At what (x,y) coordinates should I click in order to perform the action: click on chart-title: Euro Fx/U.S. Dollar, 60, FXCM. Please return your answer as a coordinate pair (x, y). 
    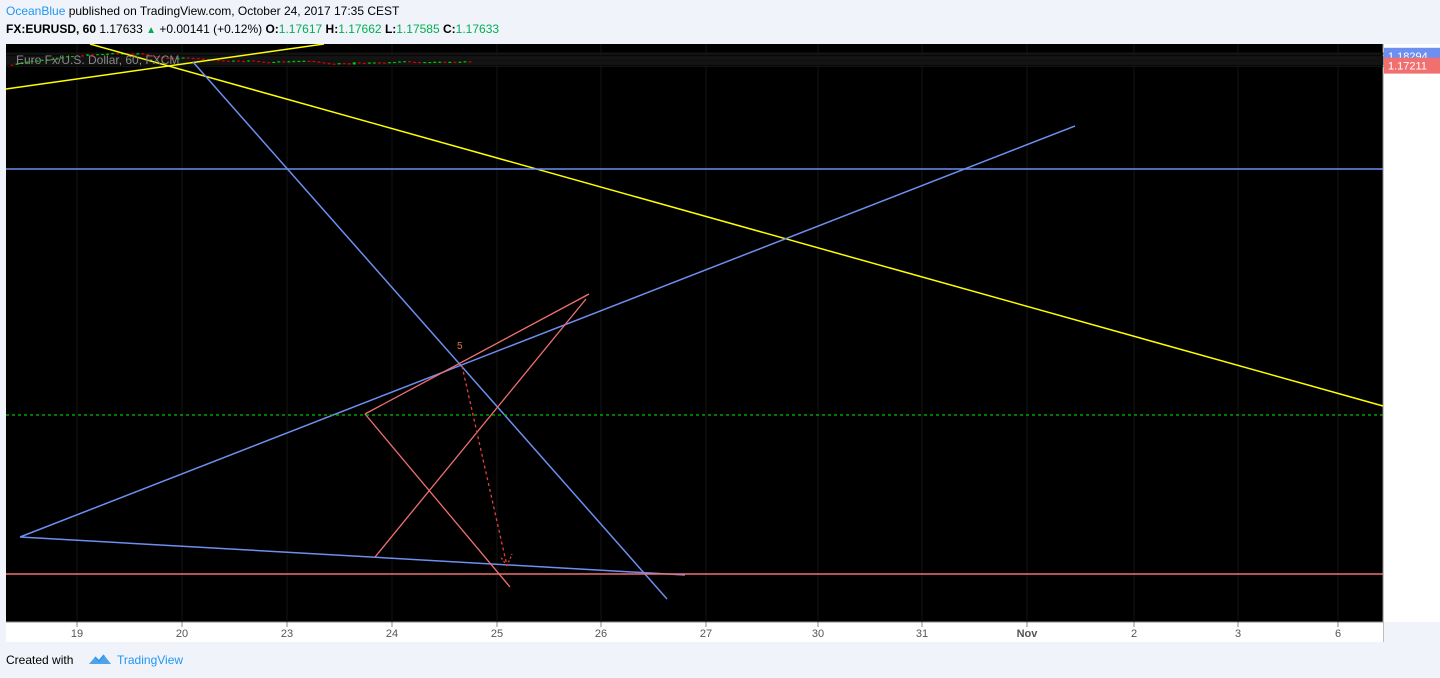
    Looking at the image, I should click on (97, 60).